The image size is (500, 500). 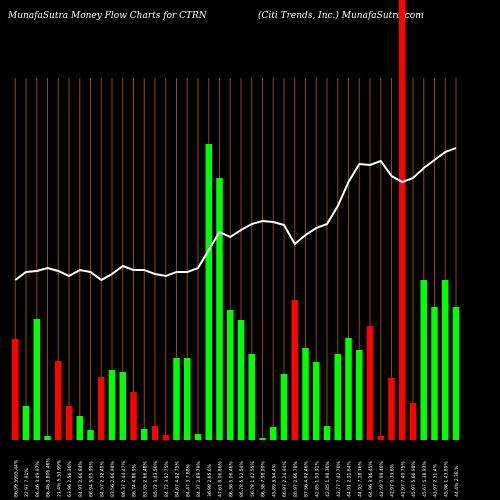 What do you see at coordinates (210, 480) in the screenshot?
I see `x-tick-label: 36.98 2.85.6%` at bounding box center [210, 480].